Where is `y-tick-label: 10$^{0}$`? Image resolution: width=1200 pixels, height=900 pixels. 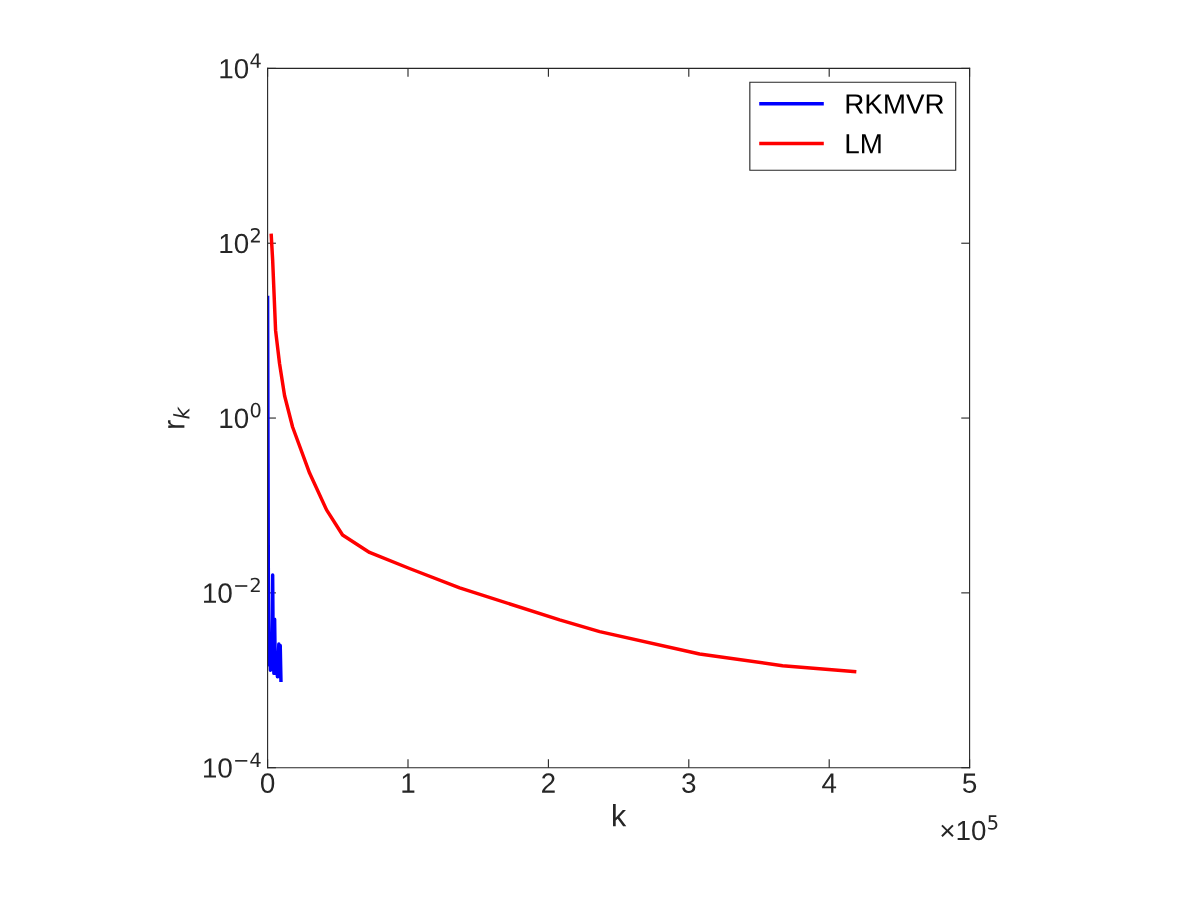 y-tick-label: 10$^{0}$ is located at coordinates (240, 415).